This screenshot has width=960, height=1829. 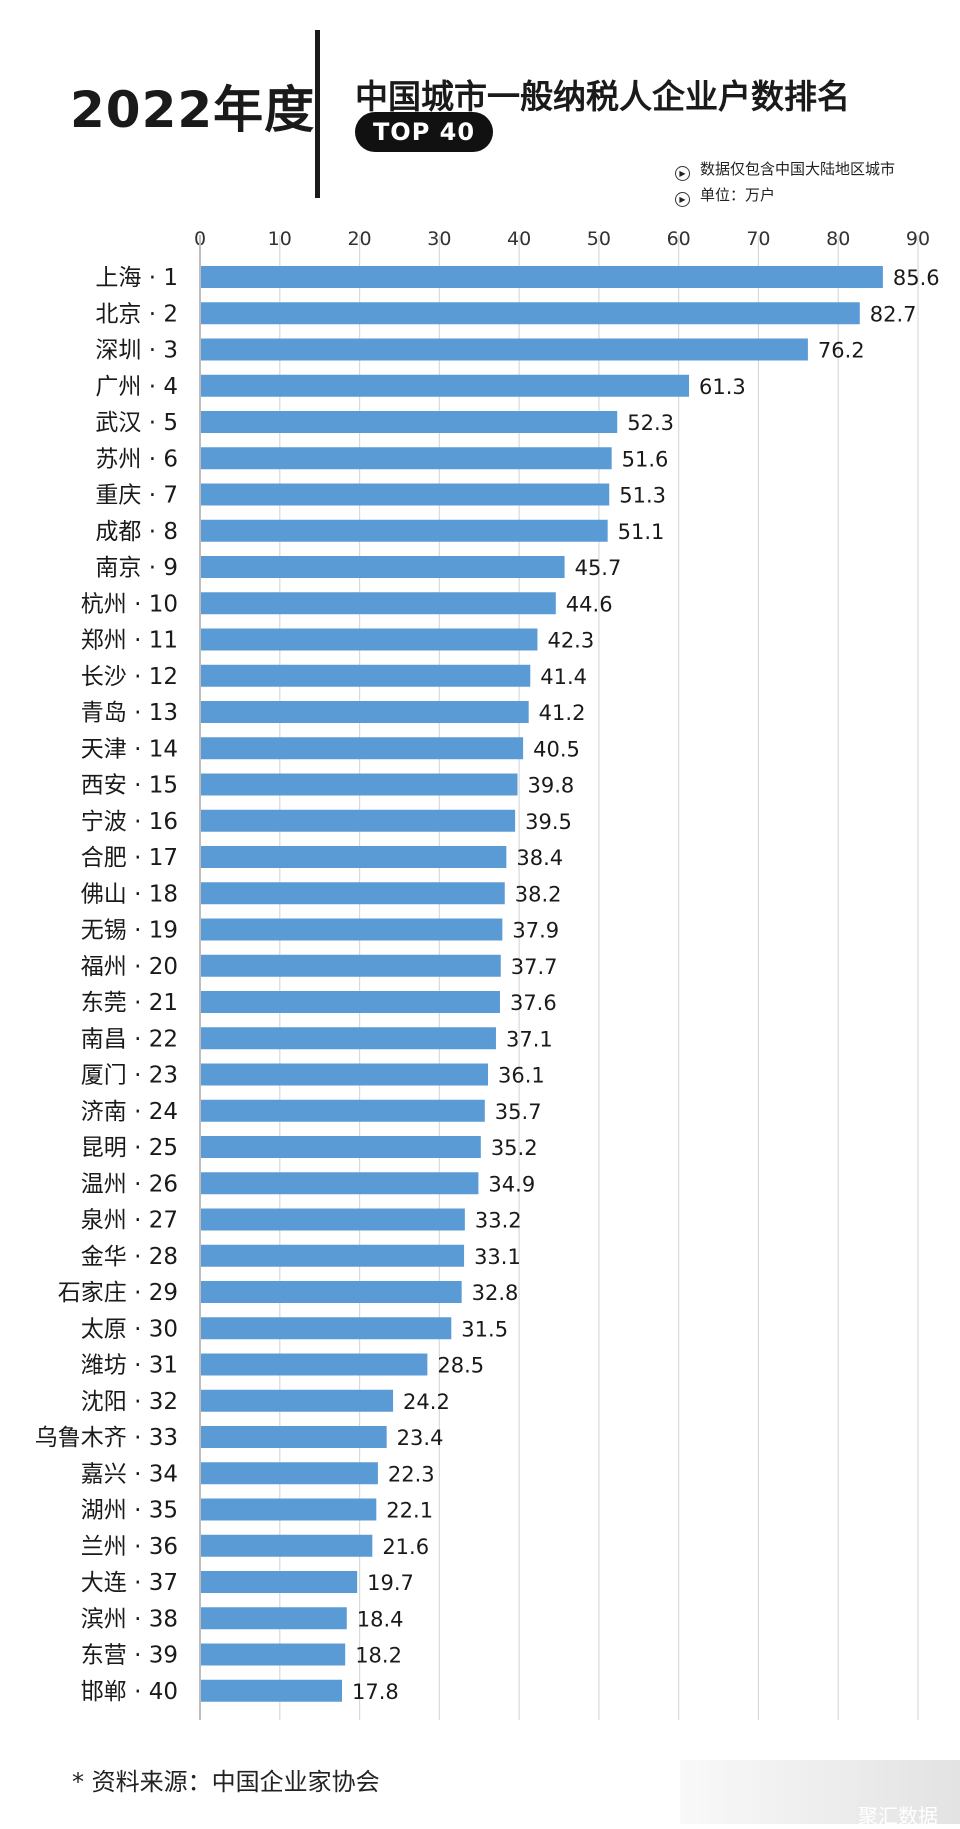 I want to click on category-label: 温州 · 26, so click(x=129, y=1184).